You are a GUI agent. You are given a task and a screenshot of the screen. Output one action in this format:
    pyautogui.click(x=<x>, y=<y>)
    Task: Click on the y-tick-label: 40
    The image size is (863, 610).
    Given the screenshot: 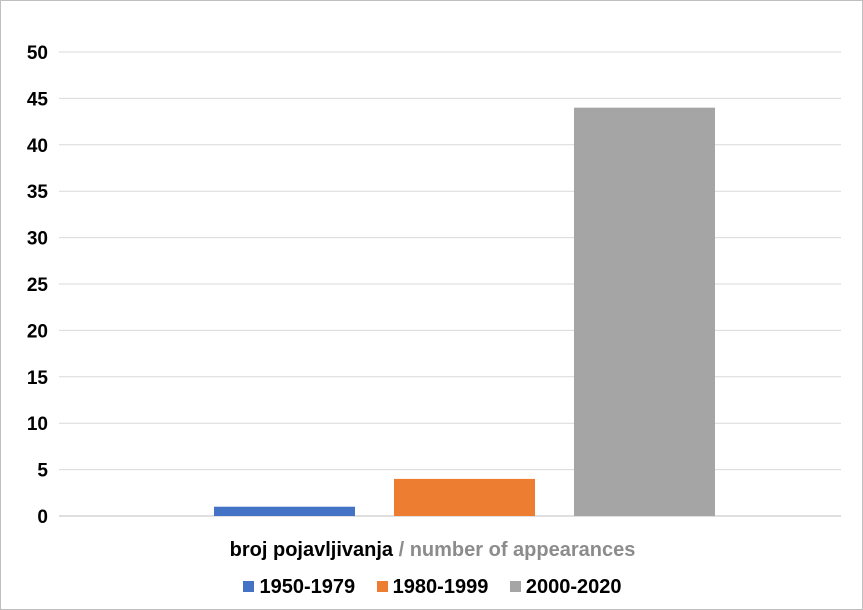 What is the action you would take?
    pyautogui.click(x=37, y=146)
    